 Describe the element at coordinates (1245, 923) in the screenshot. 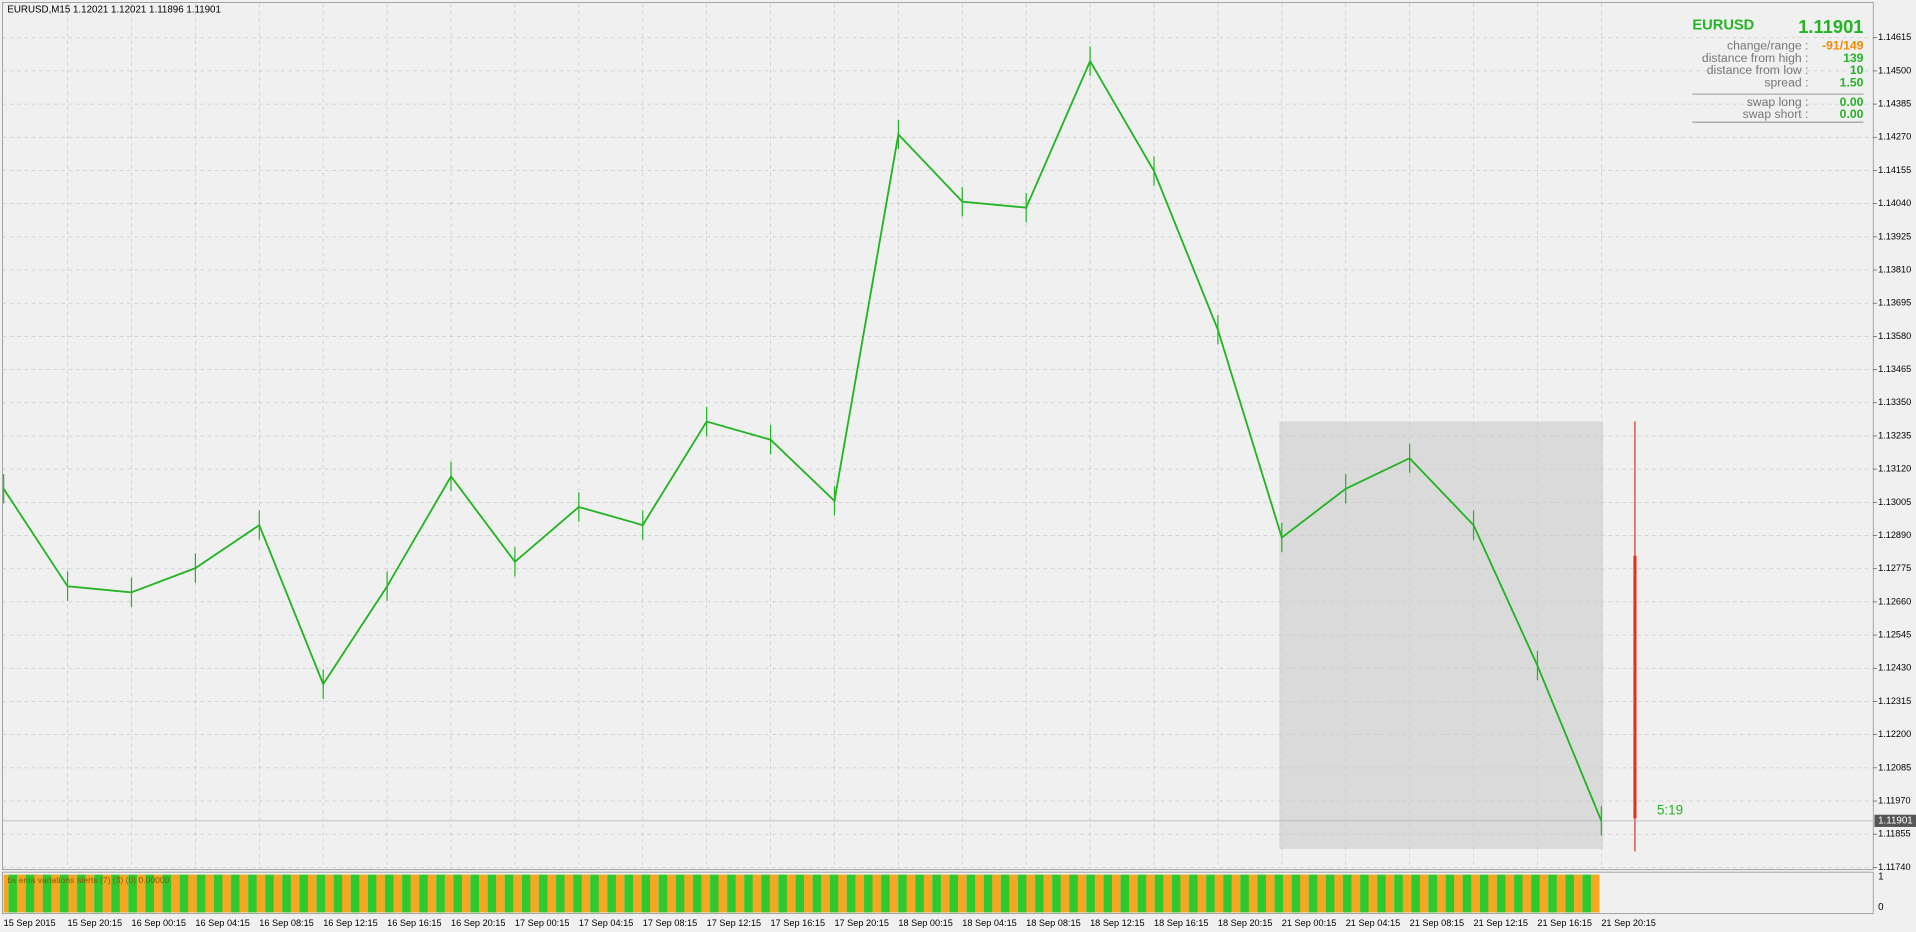

I see `x-tick-label: 18 Sep 20:15` at that location.